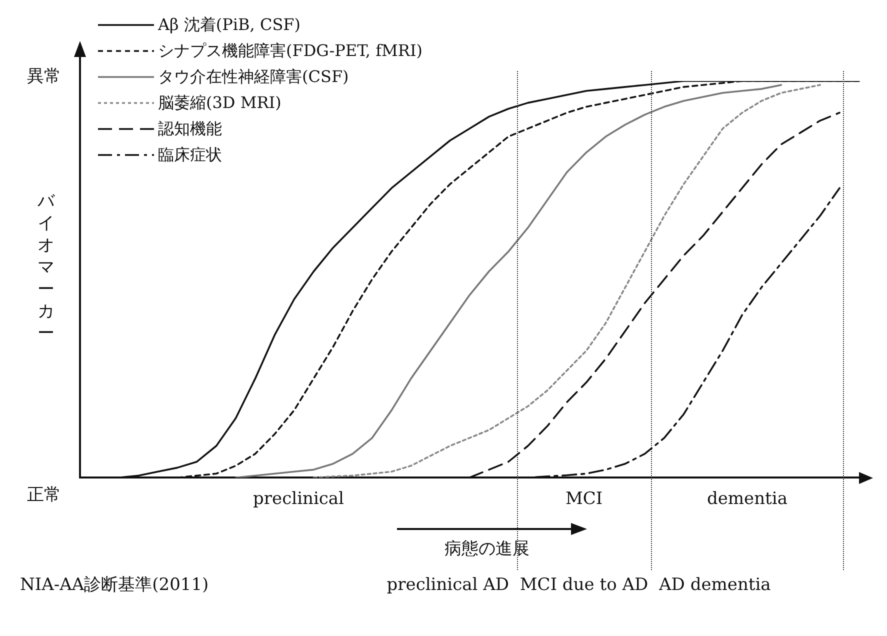 Image resolution: width=887 pixels, height=636 pixels. I want to click on text: 異常, so click(44, 76).